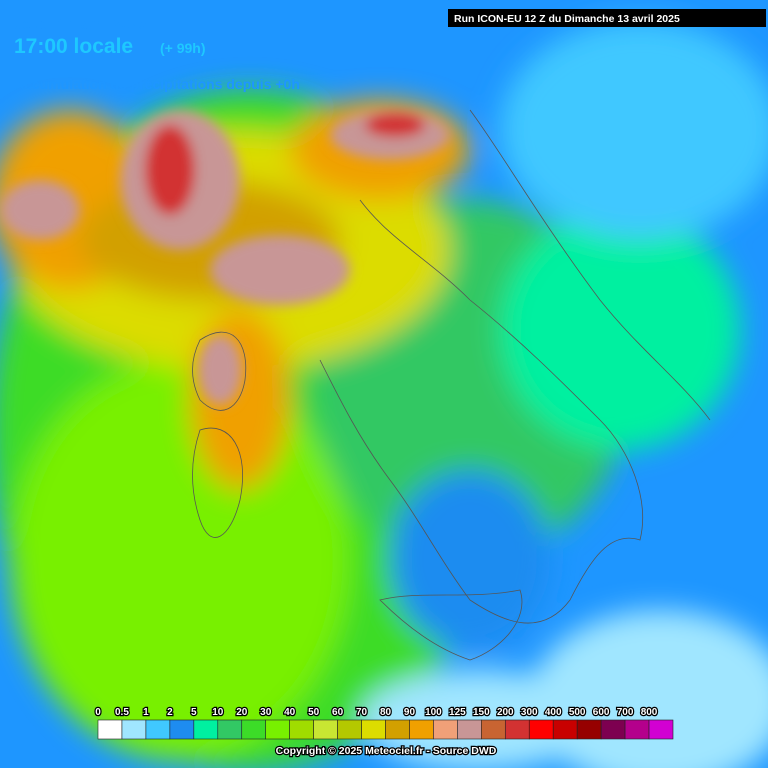 This screenshot has width=768, height=773. I want to click on legend-label: 10, so click(218, 712).